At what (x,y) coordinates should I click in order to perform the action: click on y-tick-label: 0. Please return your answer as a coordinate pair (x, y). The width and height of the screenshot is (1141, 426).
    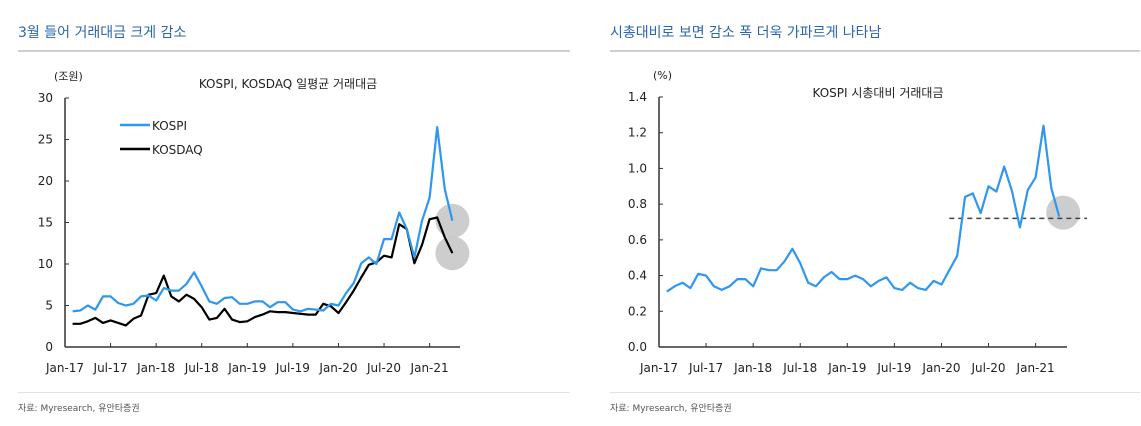
    Looking at the image, I should click on (49, 347).